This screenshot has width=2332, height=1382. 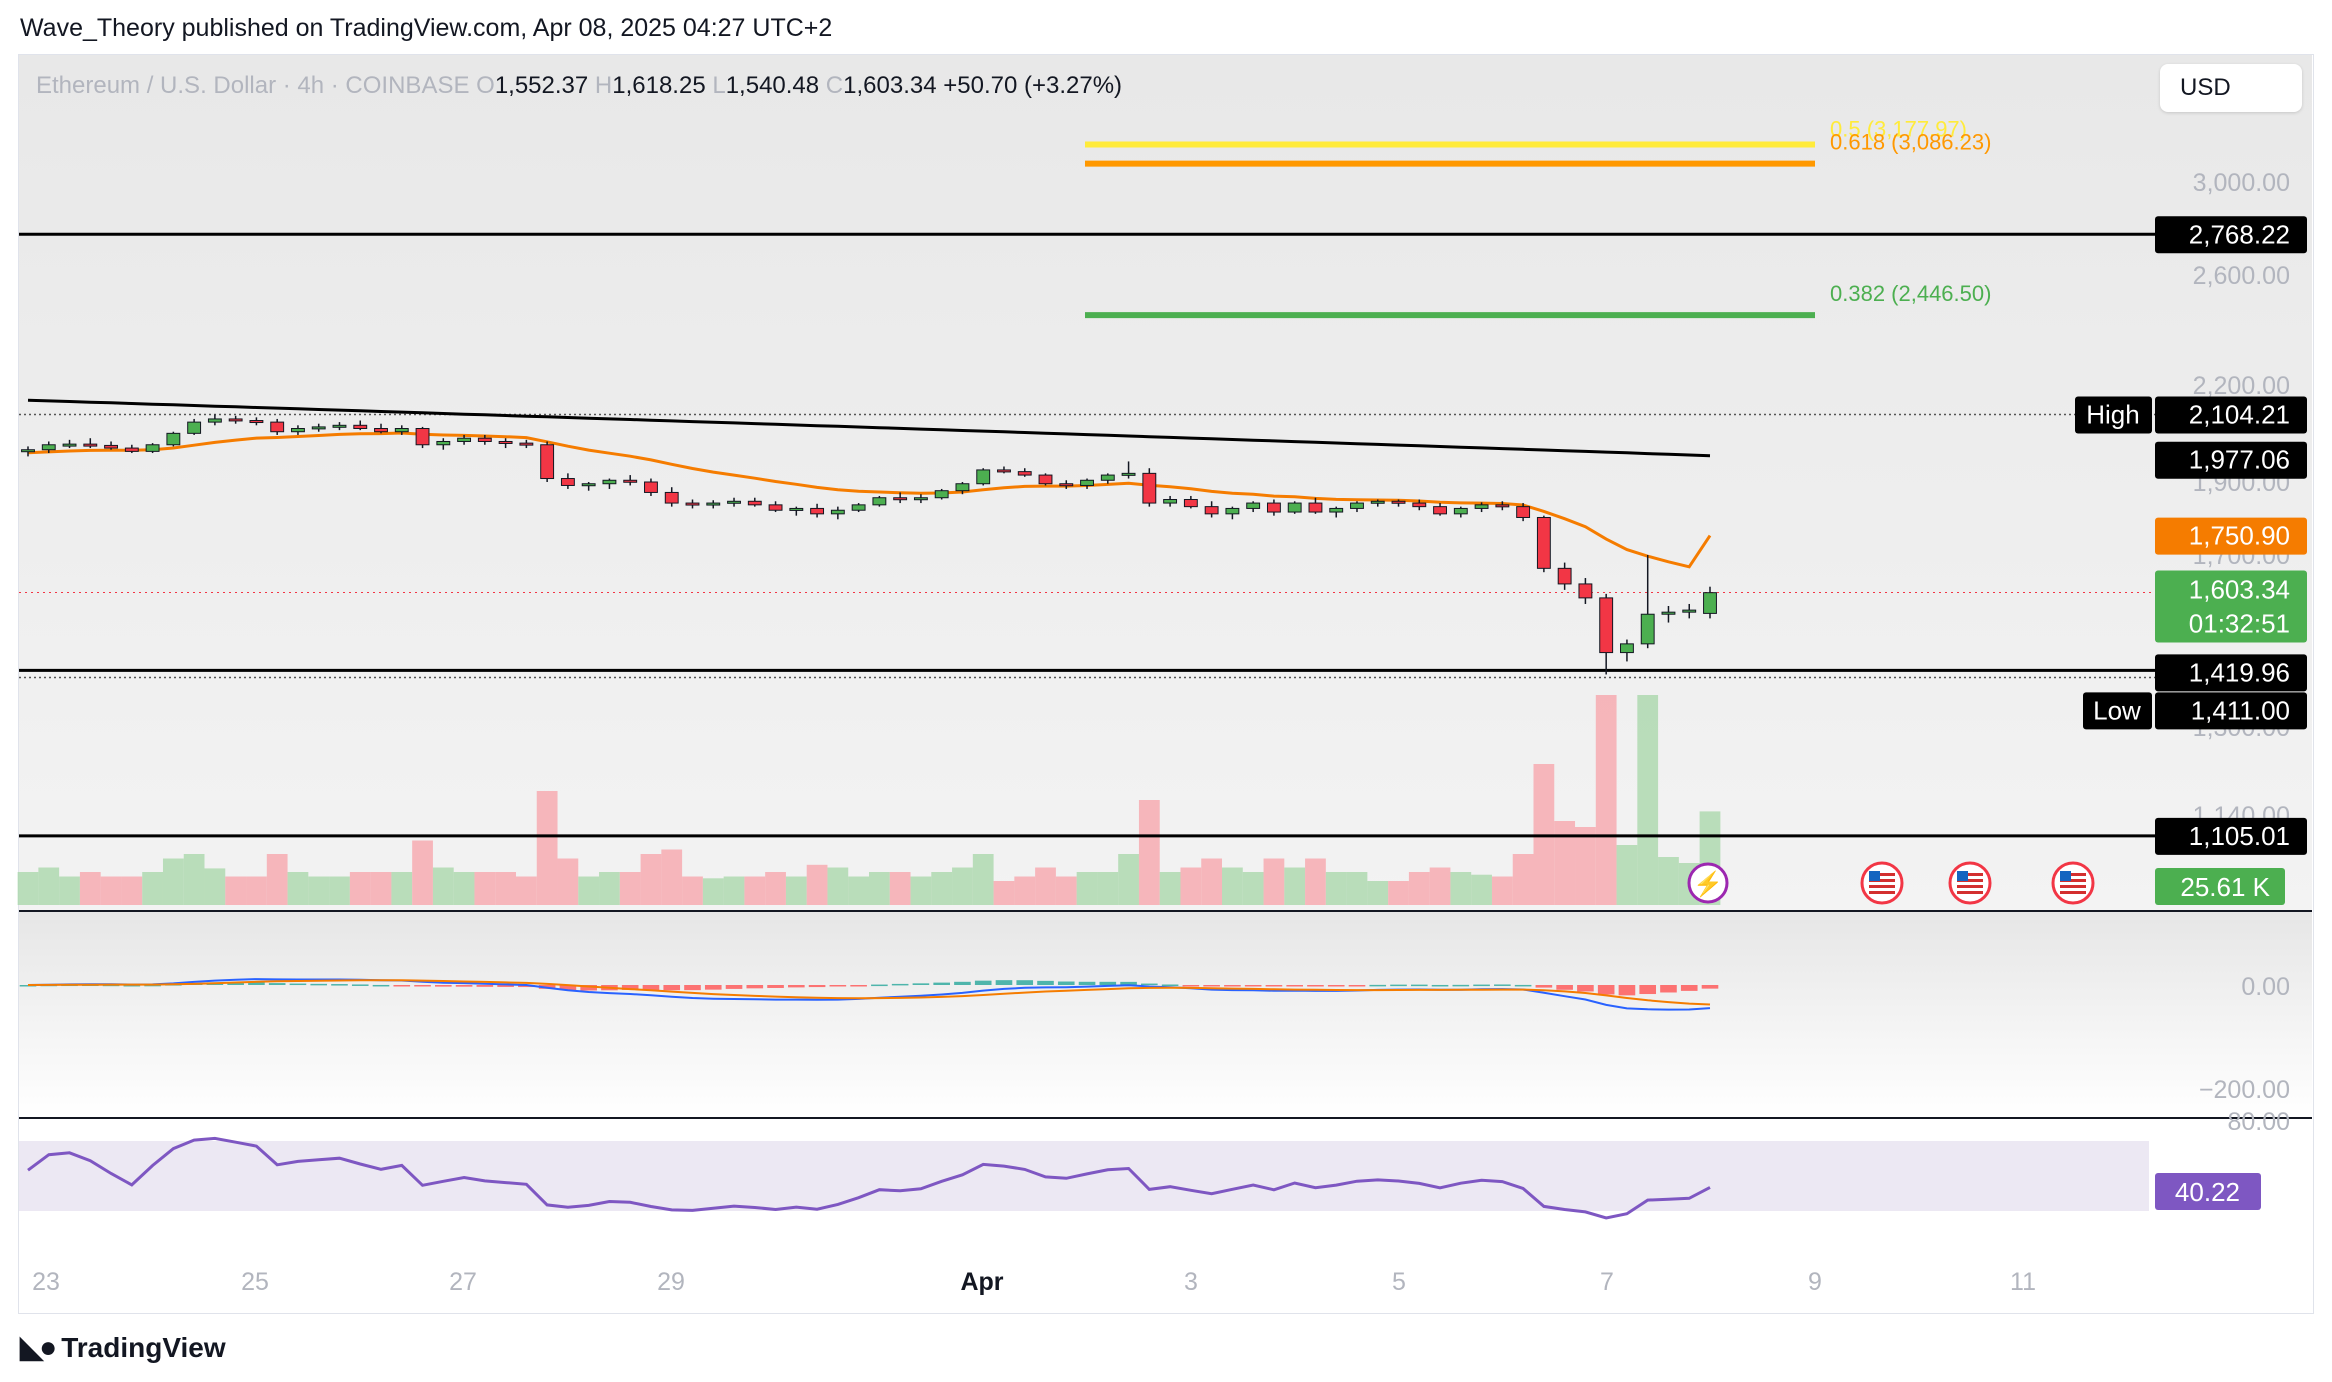 I want to click on price-axis-tick: 2,200.00, so click(x=2241, y=386).